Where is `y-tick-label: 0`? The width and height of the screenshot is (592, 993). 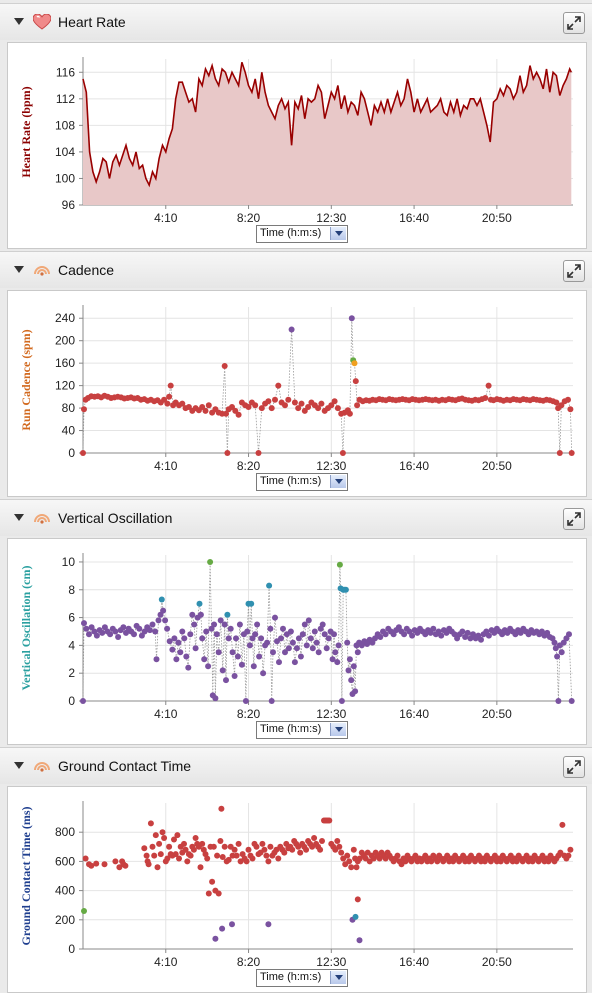
y-tick-label: 0 is located at coordinates (71, 453).